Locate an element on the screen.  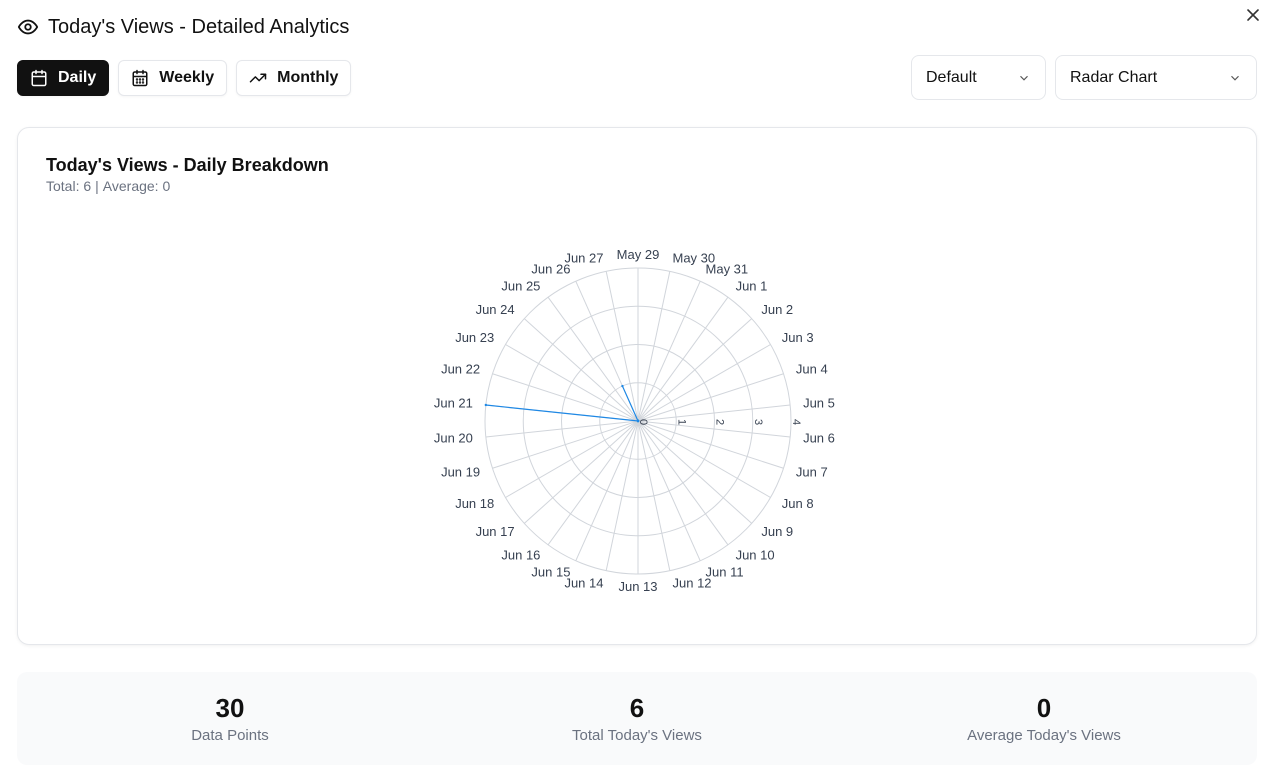
stat-label: Total Today's Views is located at coordinates (637, 735).